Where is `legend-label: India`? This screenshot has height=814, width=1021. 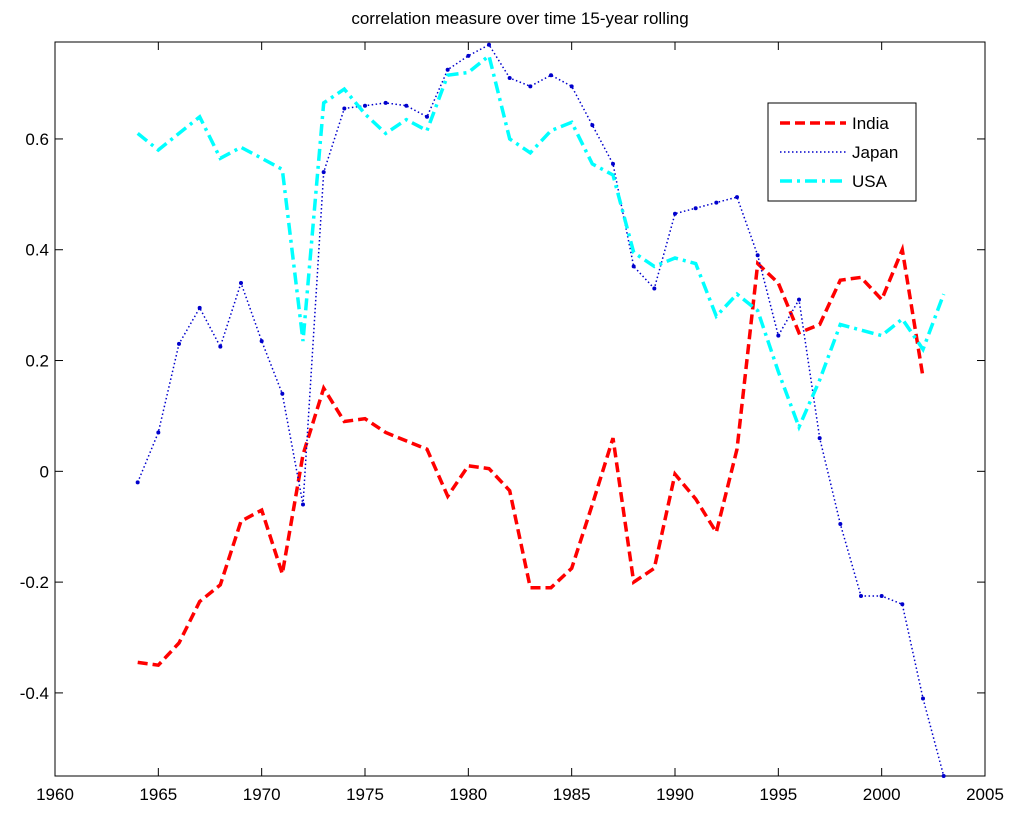
legend-label: India is located at coordinates (870, 123).